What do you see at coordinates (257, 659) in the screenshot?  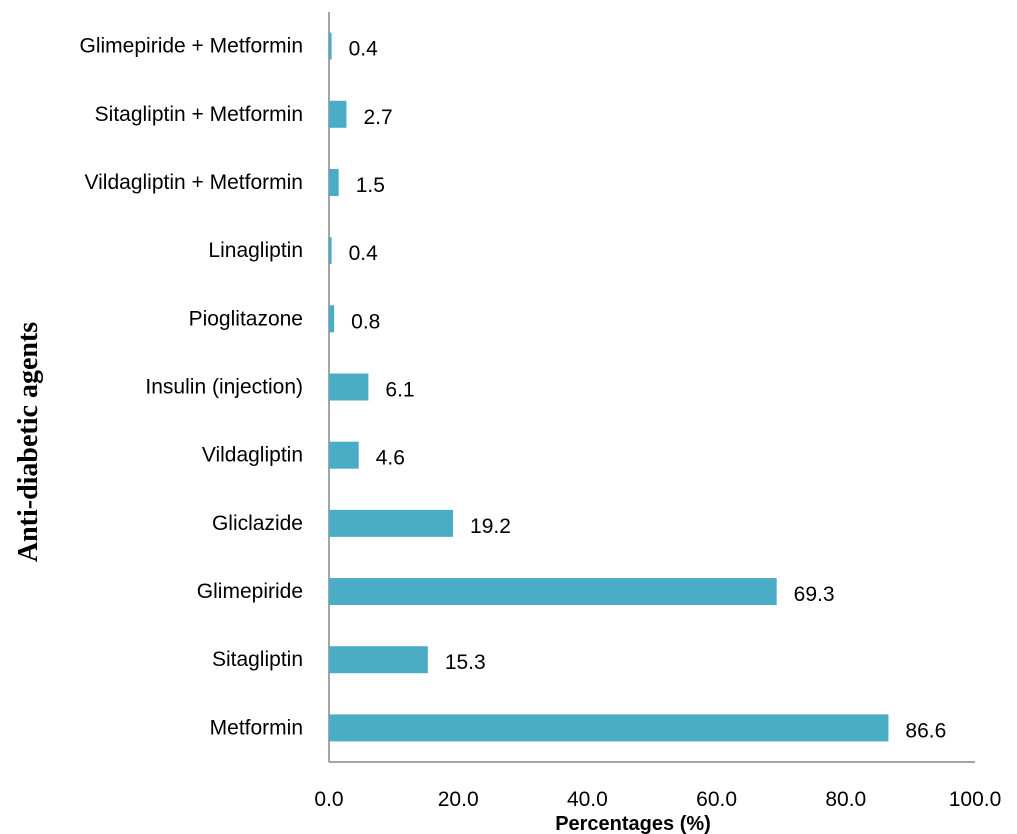 I see `category-label-1: Sitagliptin` at bounding box center [257, 659].